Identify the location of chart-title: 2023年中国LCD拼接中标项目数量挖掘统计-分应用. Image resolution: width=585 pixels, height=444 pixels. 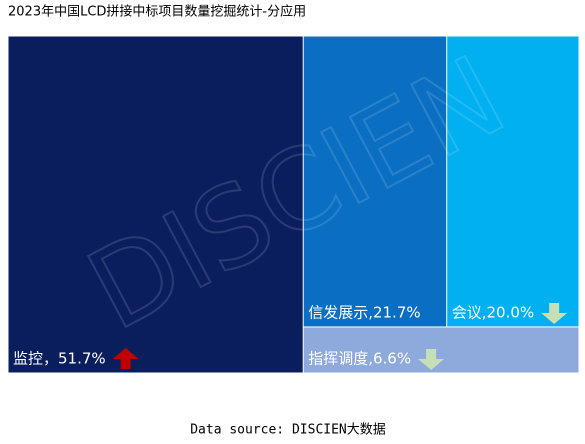
(157, 12).